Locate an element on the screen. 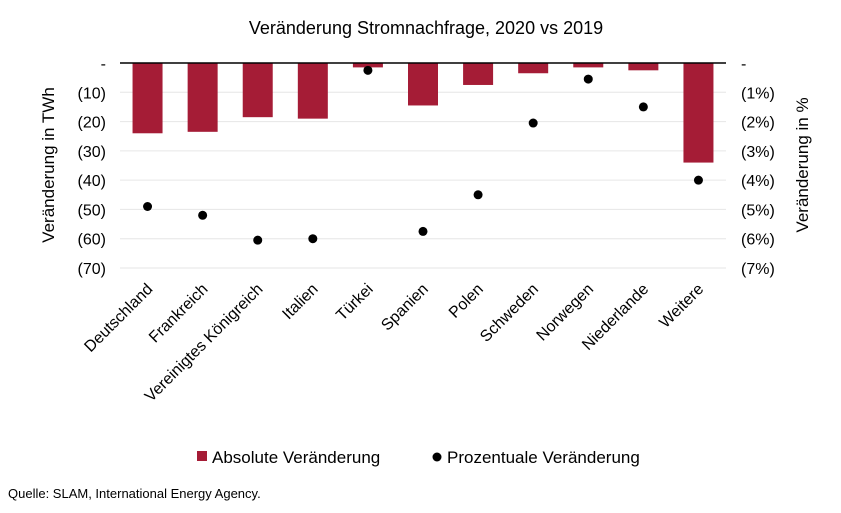 This screenshot has height=513, width=841. left-tick-label: (60) is located at coordinates (92, 240).